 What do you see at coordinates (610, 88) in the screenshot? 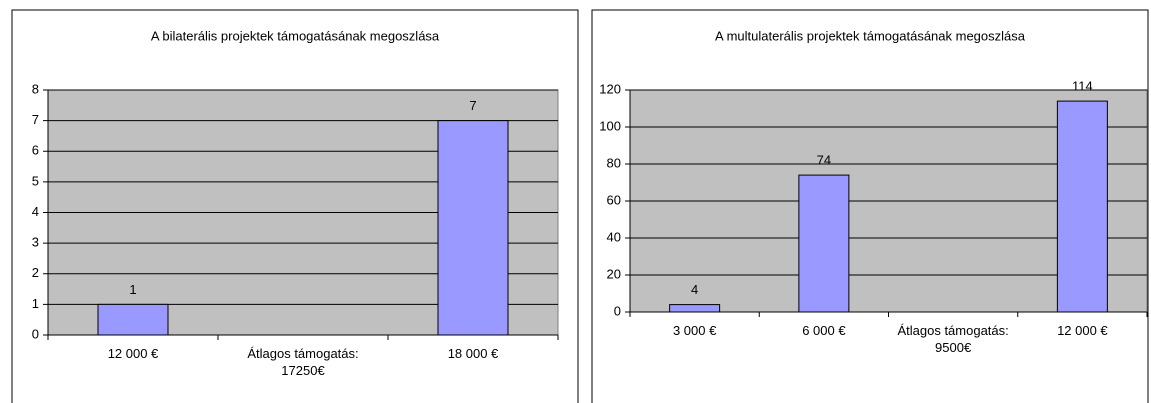
I see `y-tick-label: 120` at bounding box center [610, 88].